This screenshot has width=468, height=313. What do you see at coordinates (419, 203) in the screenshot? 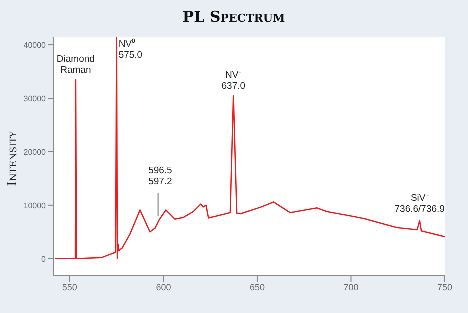
I see `annotation: SiV⁻ 736.6/736.9` at bounding box center [419, 203].